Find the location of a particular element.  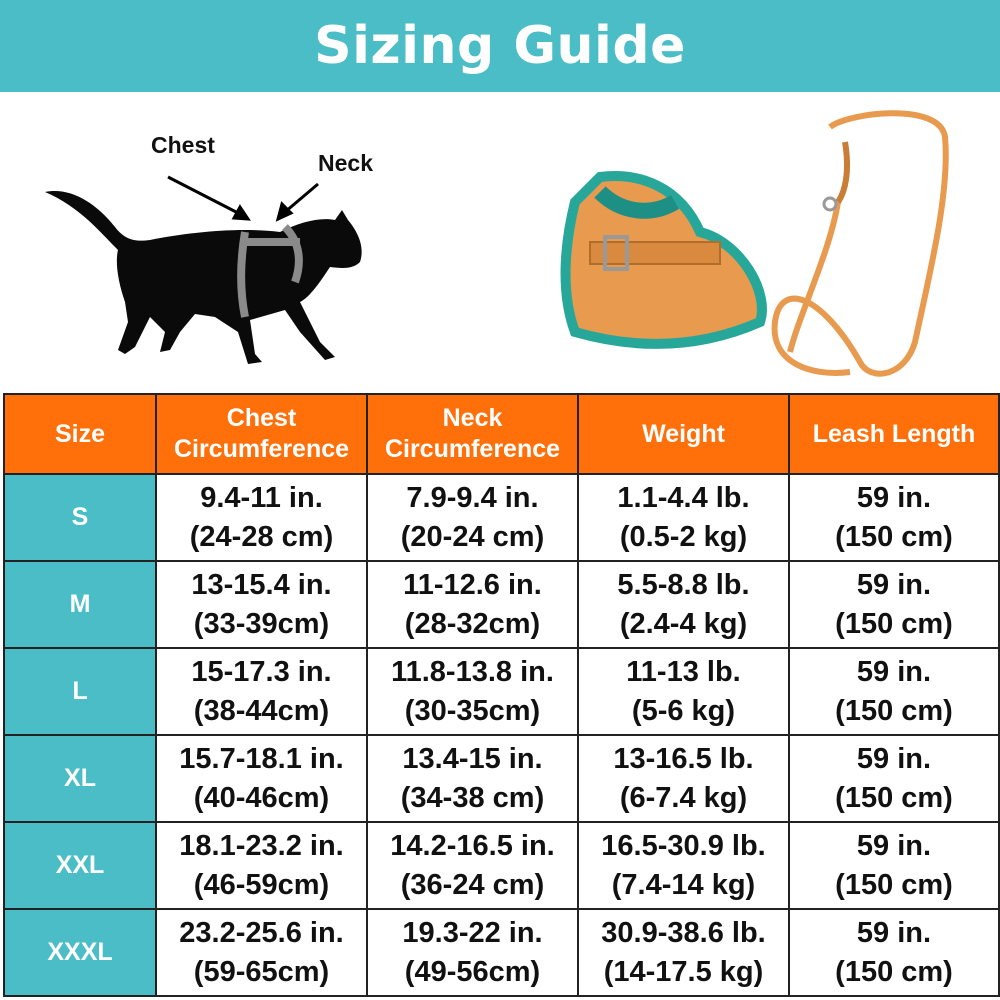

measure-arrows is located at coordinates (243, 198).